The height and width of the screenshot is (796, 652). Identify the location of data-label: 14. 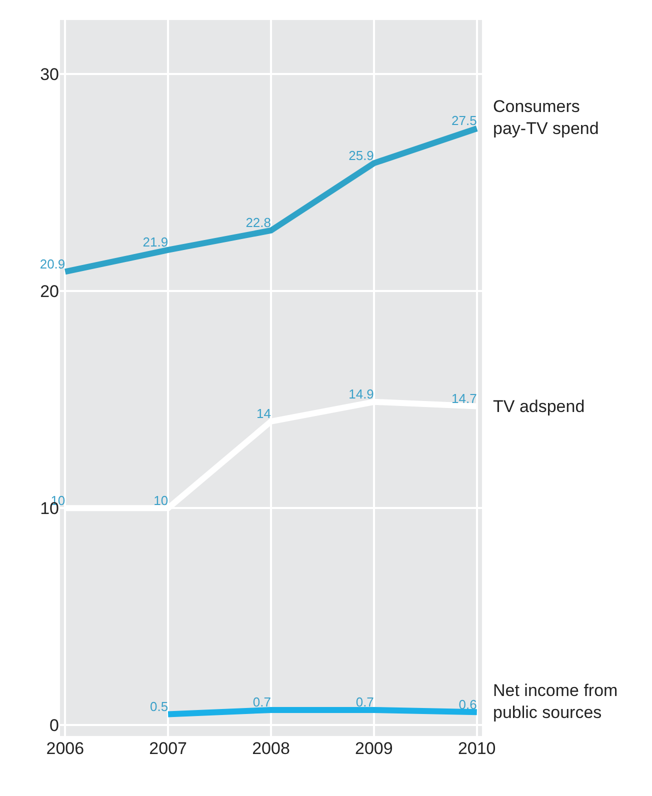
(263, 414).